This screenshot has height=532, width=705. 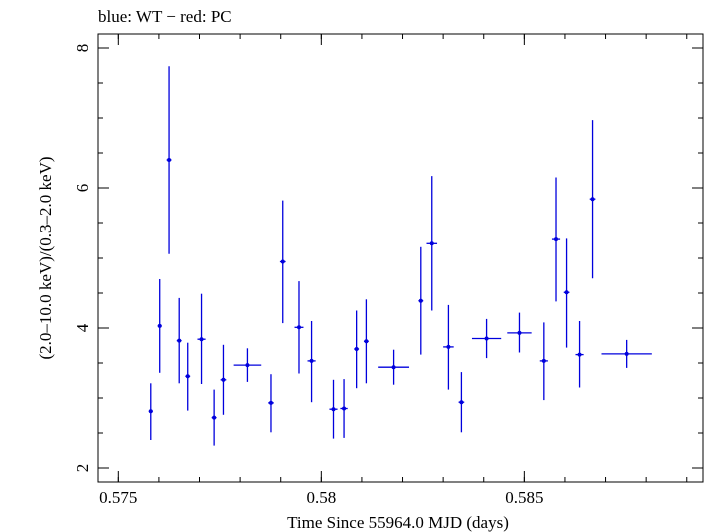 I want to click on x-tick-label: 0.58, so click(x=321, y=497).